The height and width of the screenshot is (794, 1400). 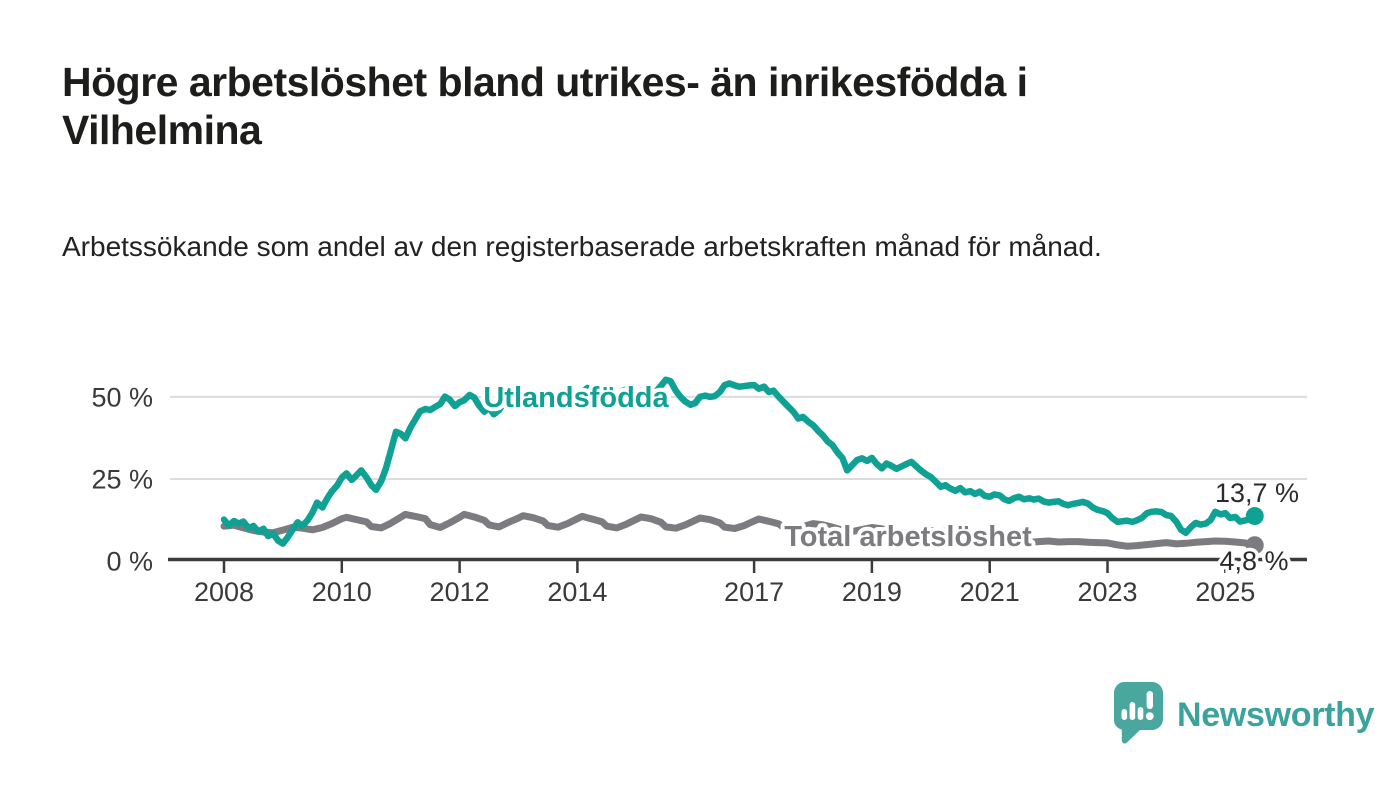 I want to click on newsworthy-logo: Newsworthy, so click(x=1244, y=715).